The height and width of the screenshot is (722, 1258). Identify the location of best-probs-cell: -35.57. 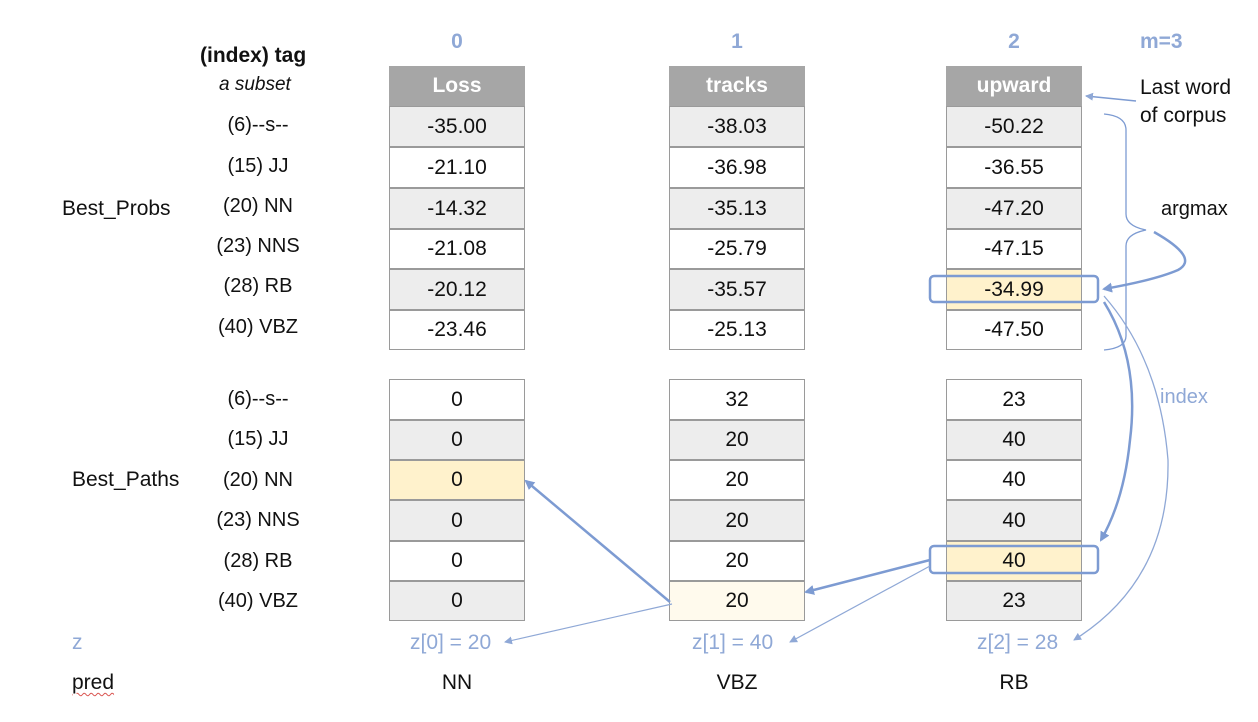
(737, 289).